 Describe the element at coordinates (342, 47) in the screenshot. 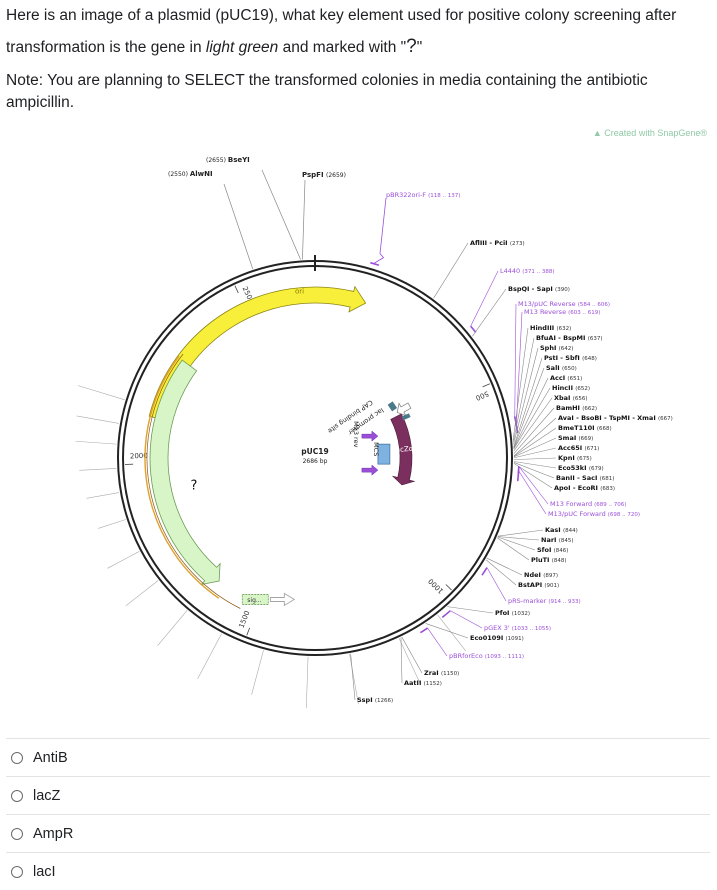

I see `question-text-part: and marked with "` at that location.